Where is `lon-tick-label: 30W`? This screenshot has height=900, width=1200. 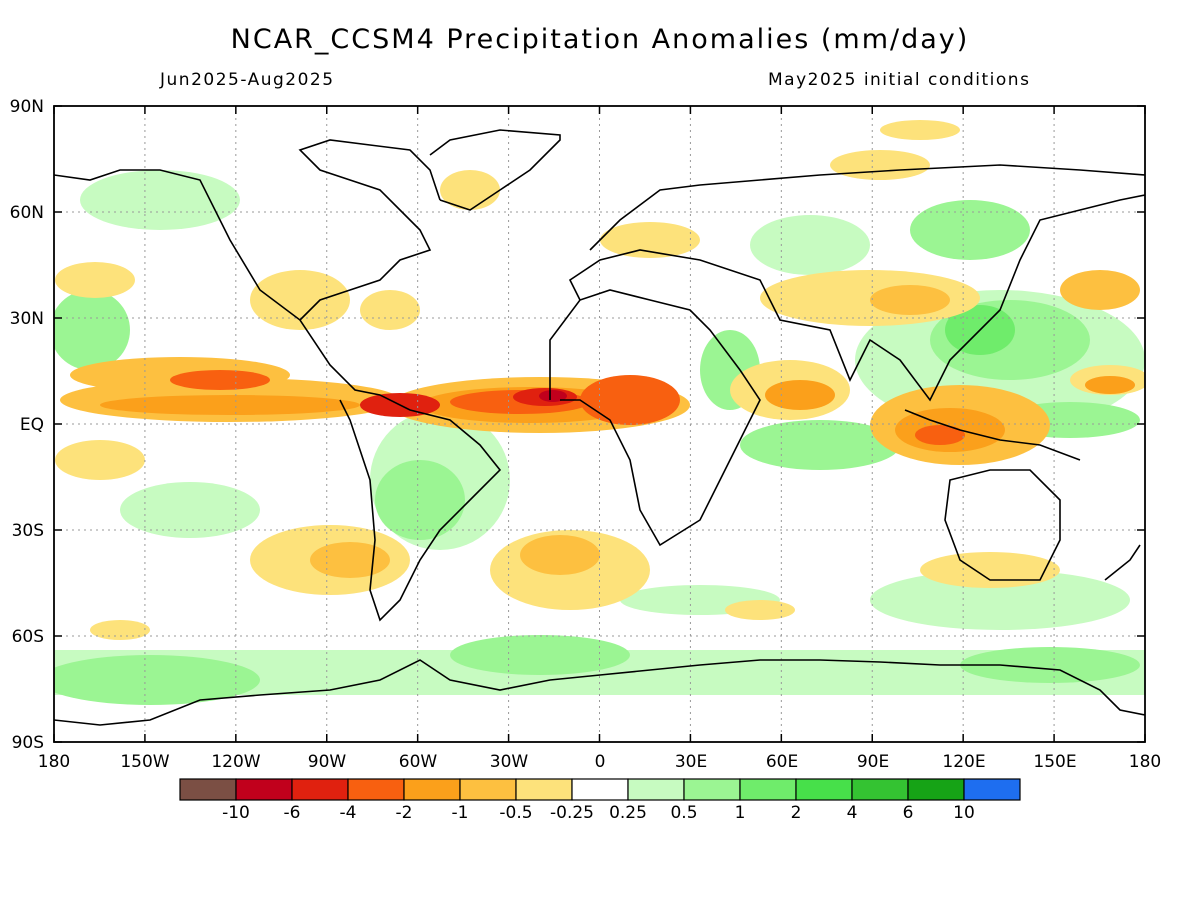 lon-tick-label: 30W is located at coordinates (509, 762).